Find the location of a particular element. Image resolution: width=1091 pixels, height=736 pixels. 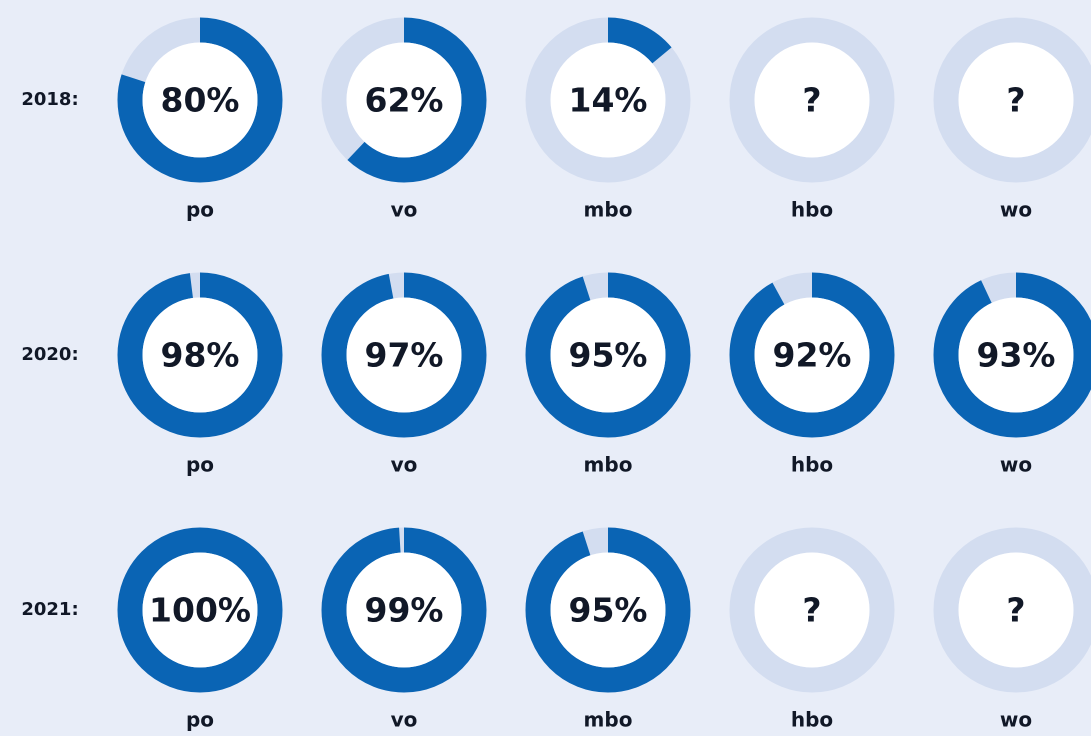

value-label: 14% is located at coordinates (608, 100).